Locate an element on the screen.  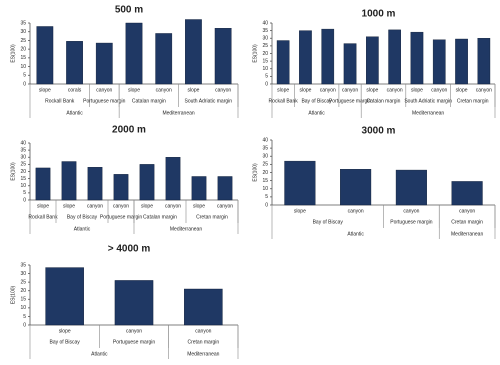
chart-title: 1000 m is located at coordinates (379, 14).